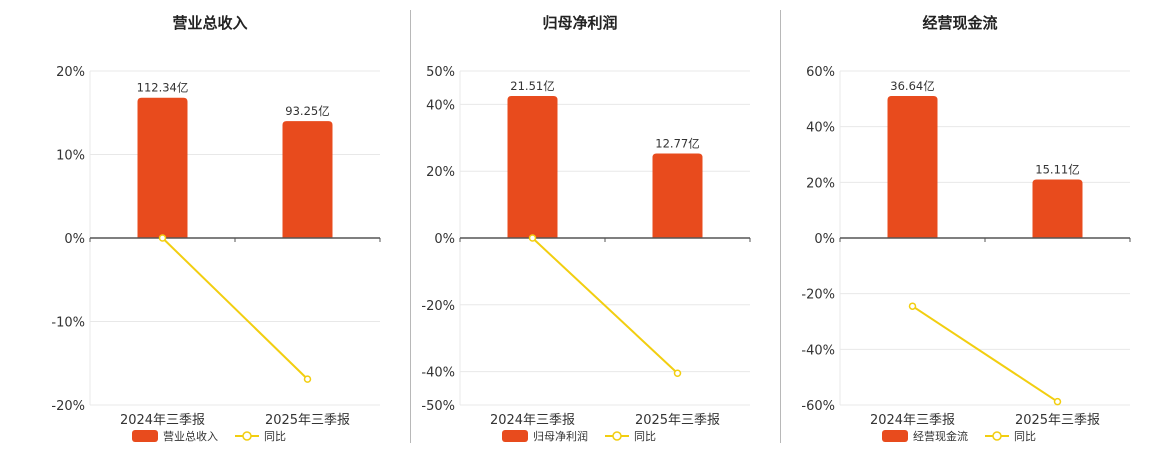 The width and height of the screenshot is (1160, 450). Describe the element at coordinates (677, 143) in the screenshot. I see `bar-value-label: 12.77亿` at that location.